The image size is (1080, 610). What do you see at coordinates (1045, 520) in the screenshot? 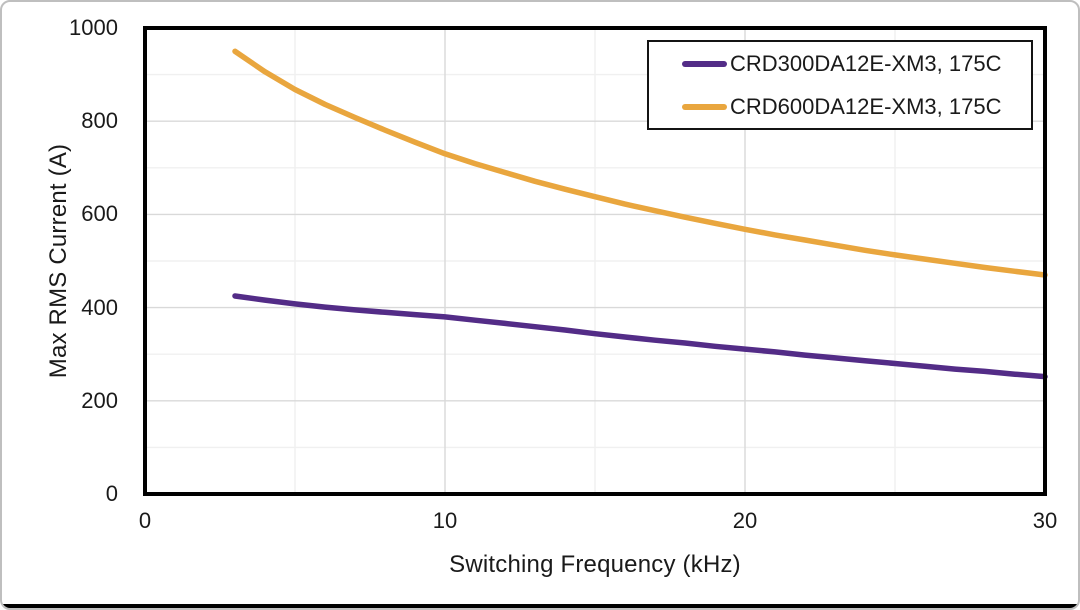
I see `x-tick-label-30: 30` at bounding box center [1045, 520].